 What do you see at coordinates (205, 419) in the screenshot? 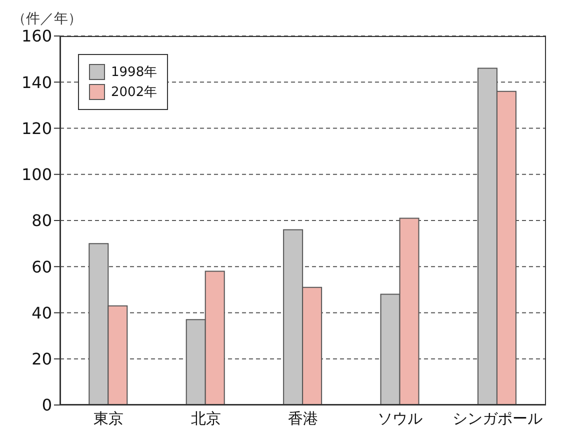
I see `x-tick-label: 北京` at bounding box center [205, 419].